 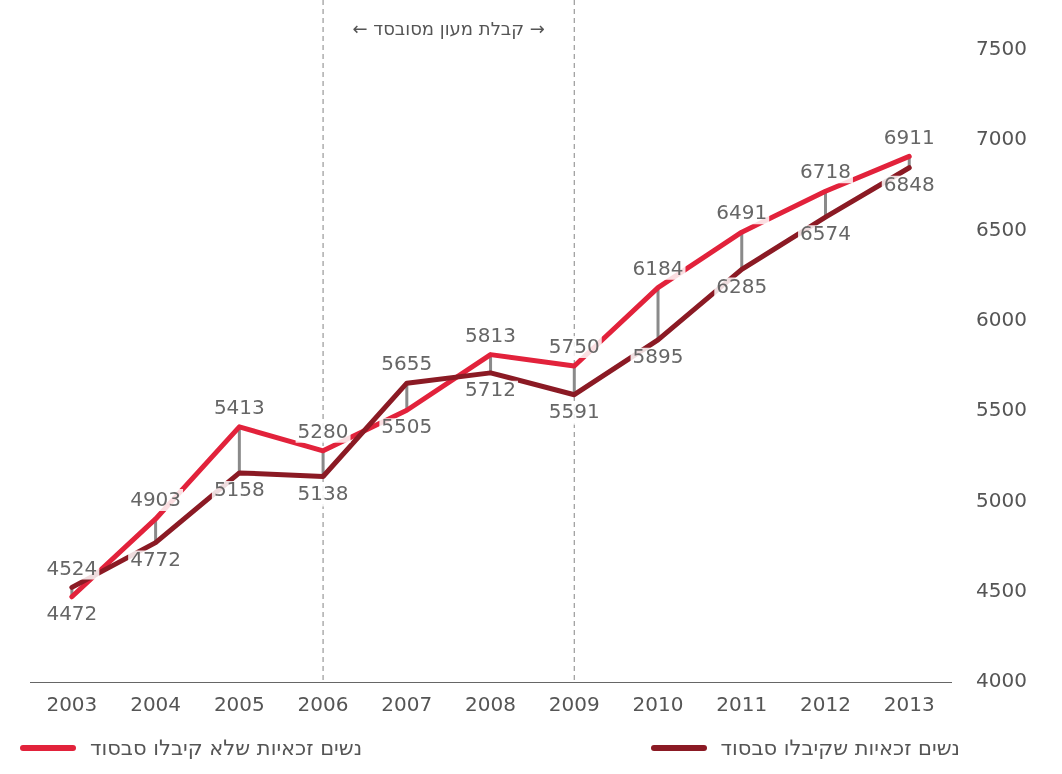 I want to click on data-label: 6491, so click(x=742, y=212).